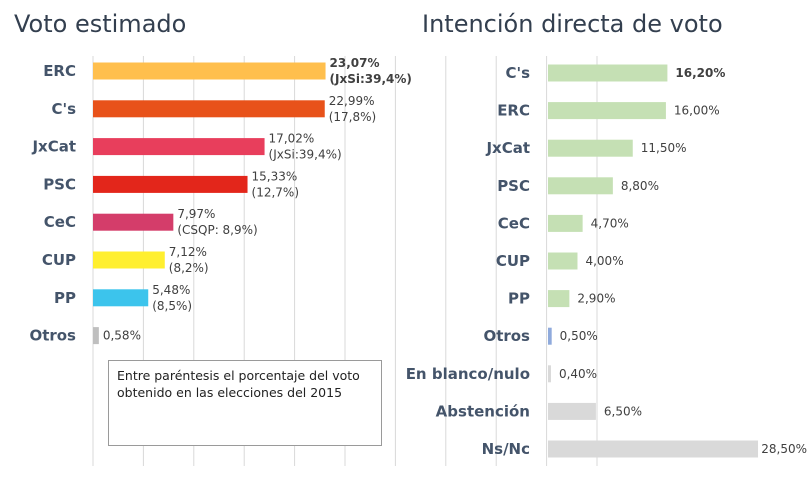 This screenshot has width=812, height=498. Describe the element at coordinates (172, 306) in the screenshot. I see `previous-label-pp: (8,5%)` at that location.